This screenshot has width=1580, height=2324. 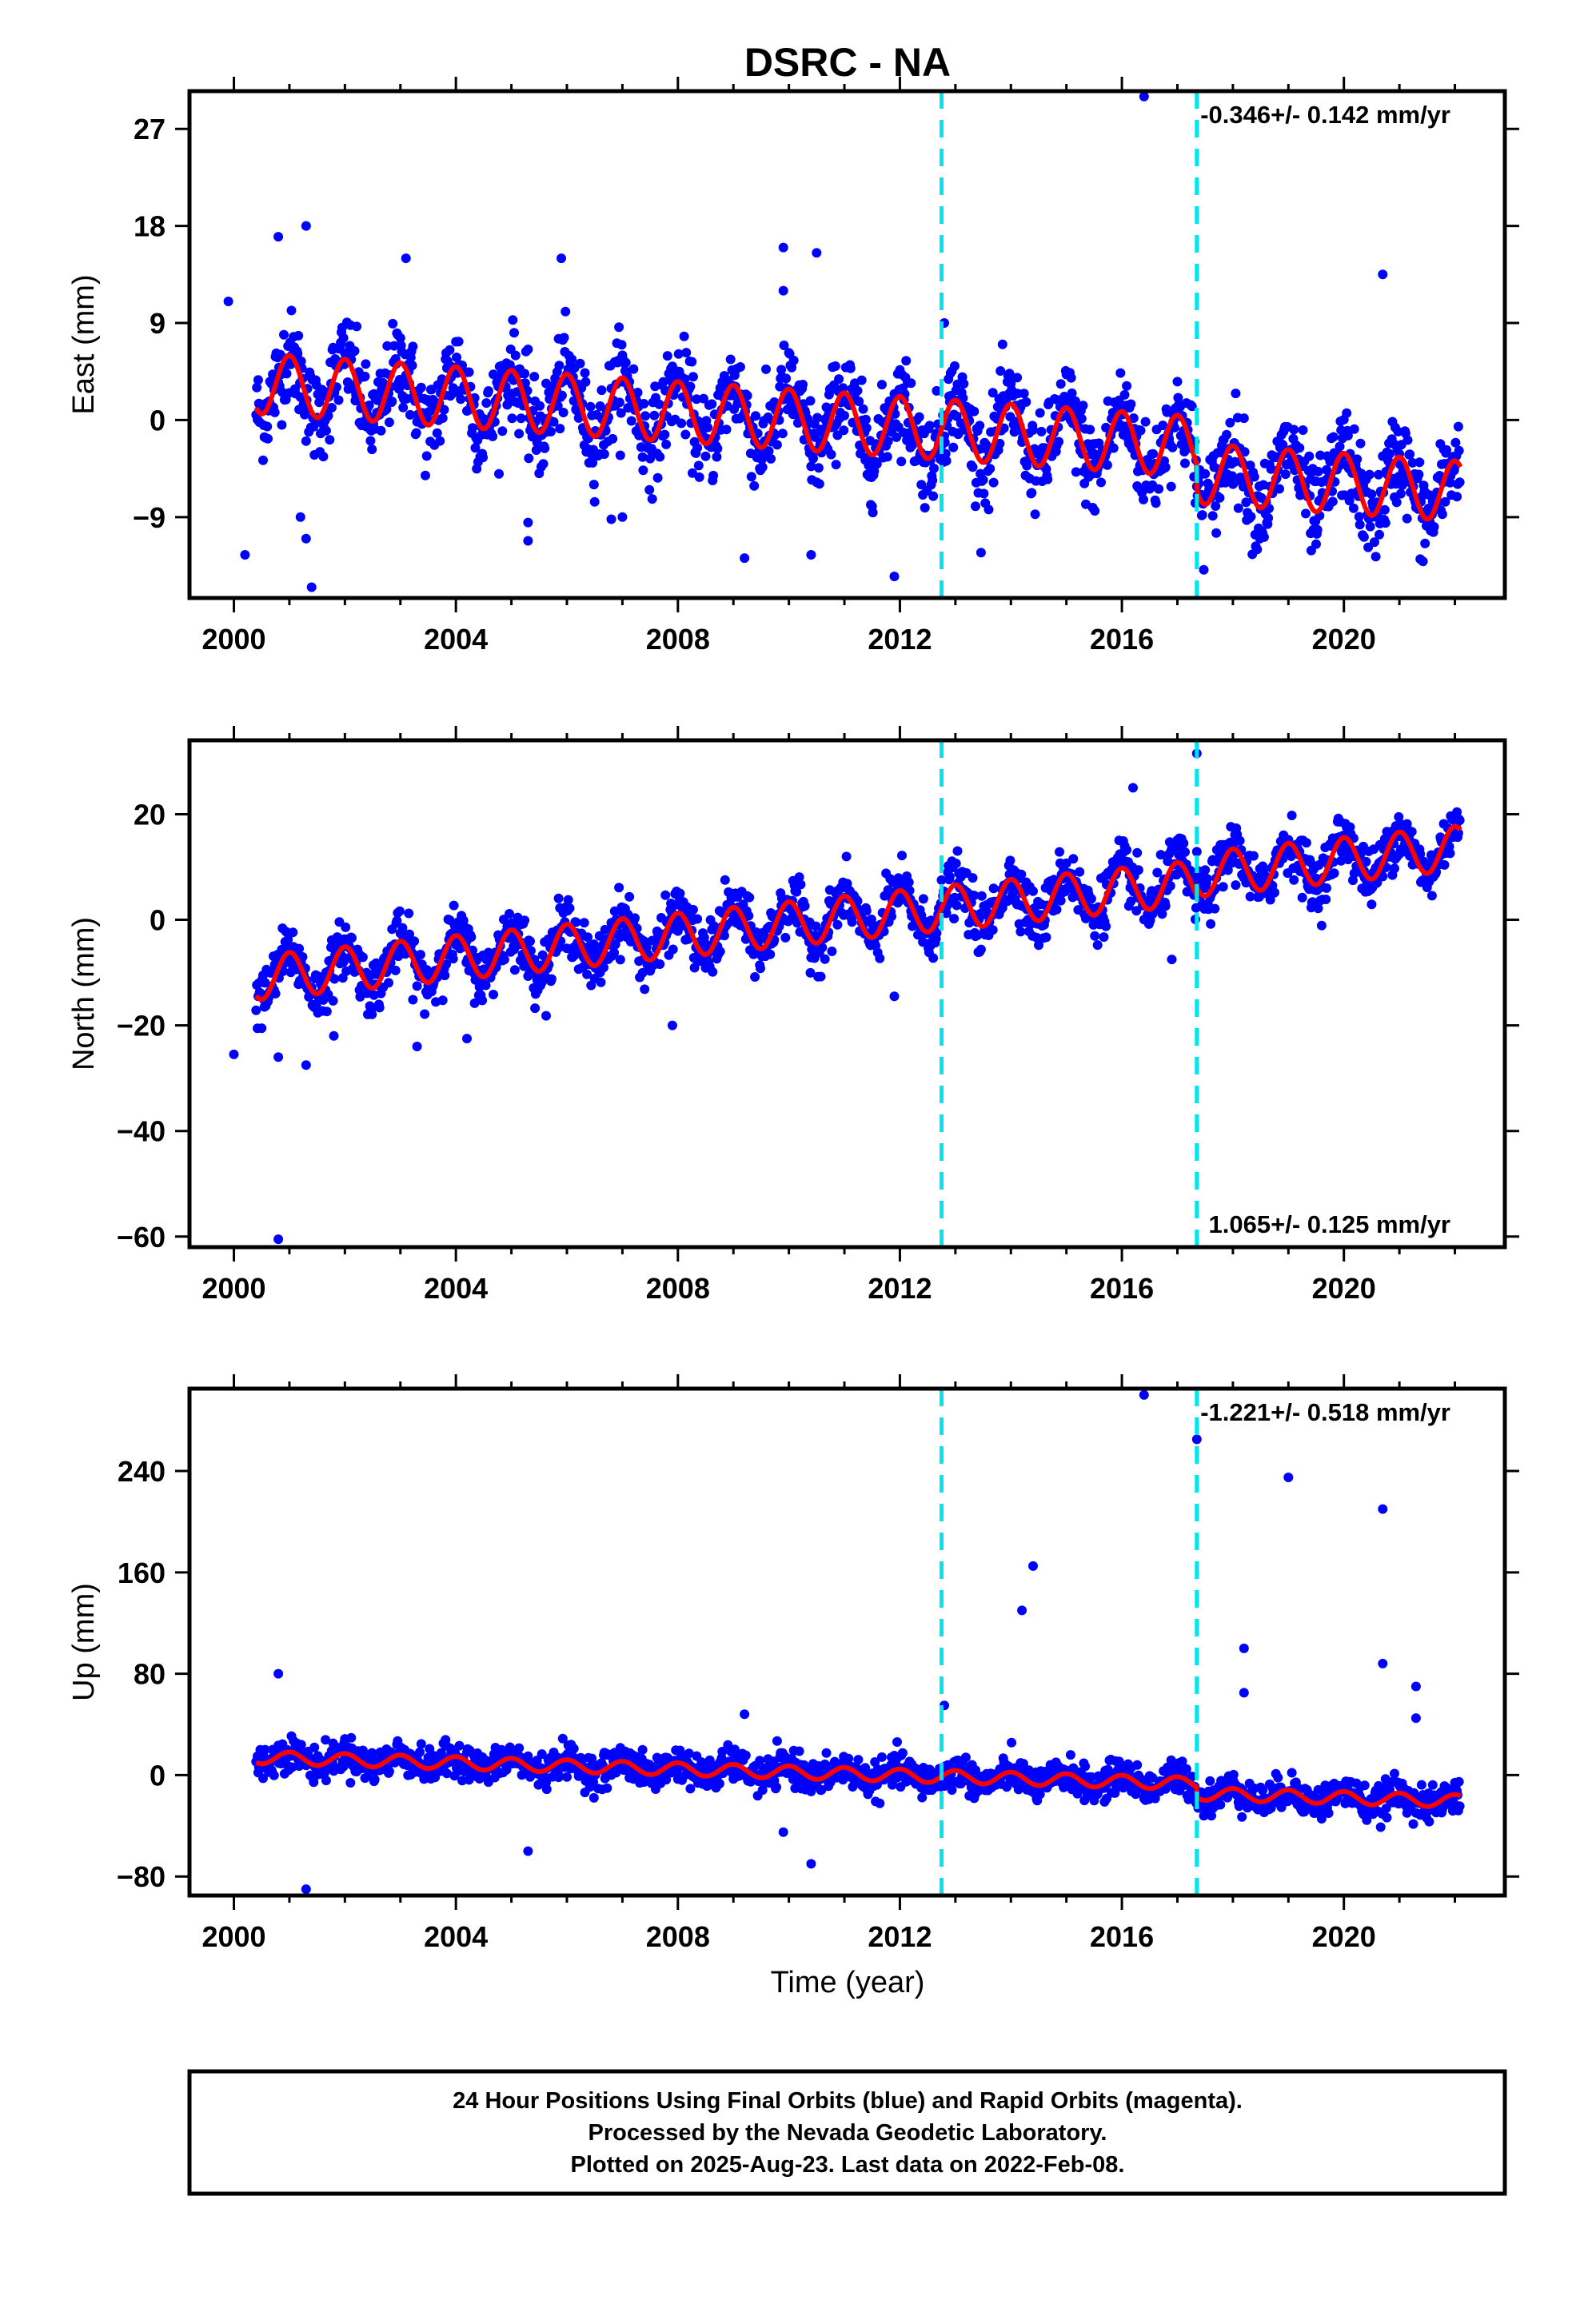 I want to click on chart-title: DSRC - NA, so click(x=847, y=62).